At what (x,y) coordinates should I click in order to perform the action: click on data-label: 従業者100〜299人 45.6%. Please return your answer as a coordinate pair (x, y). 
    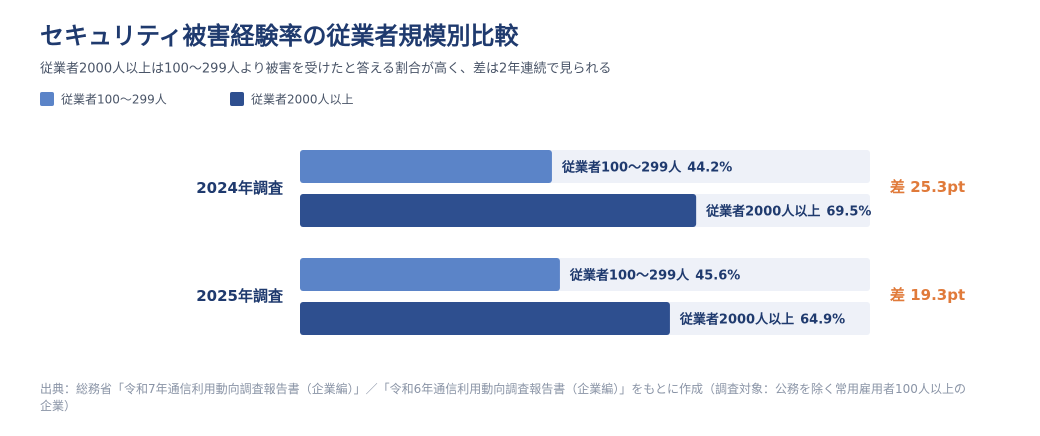
    Looking at the image, I should click on (654, 275).